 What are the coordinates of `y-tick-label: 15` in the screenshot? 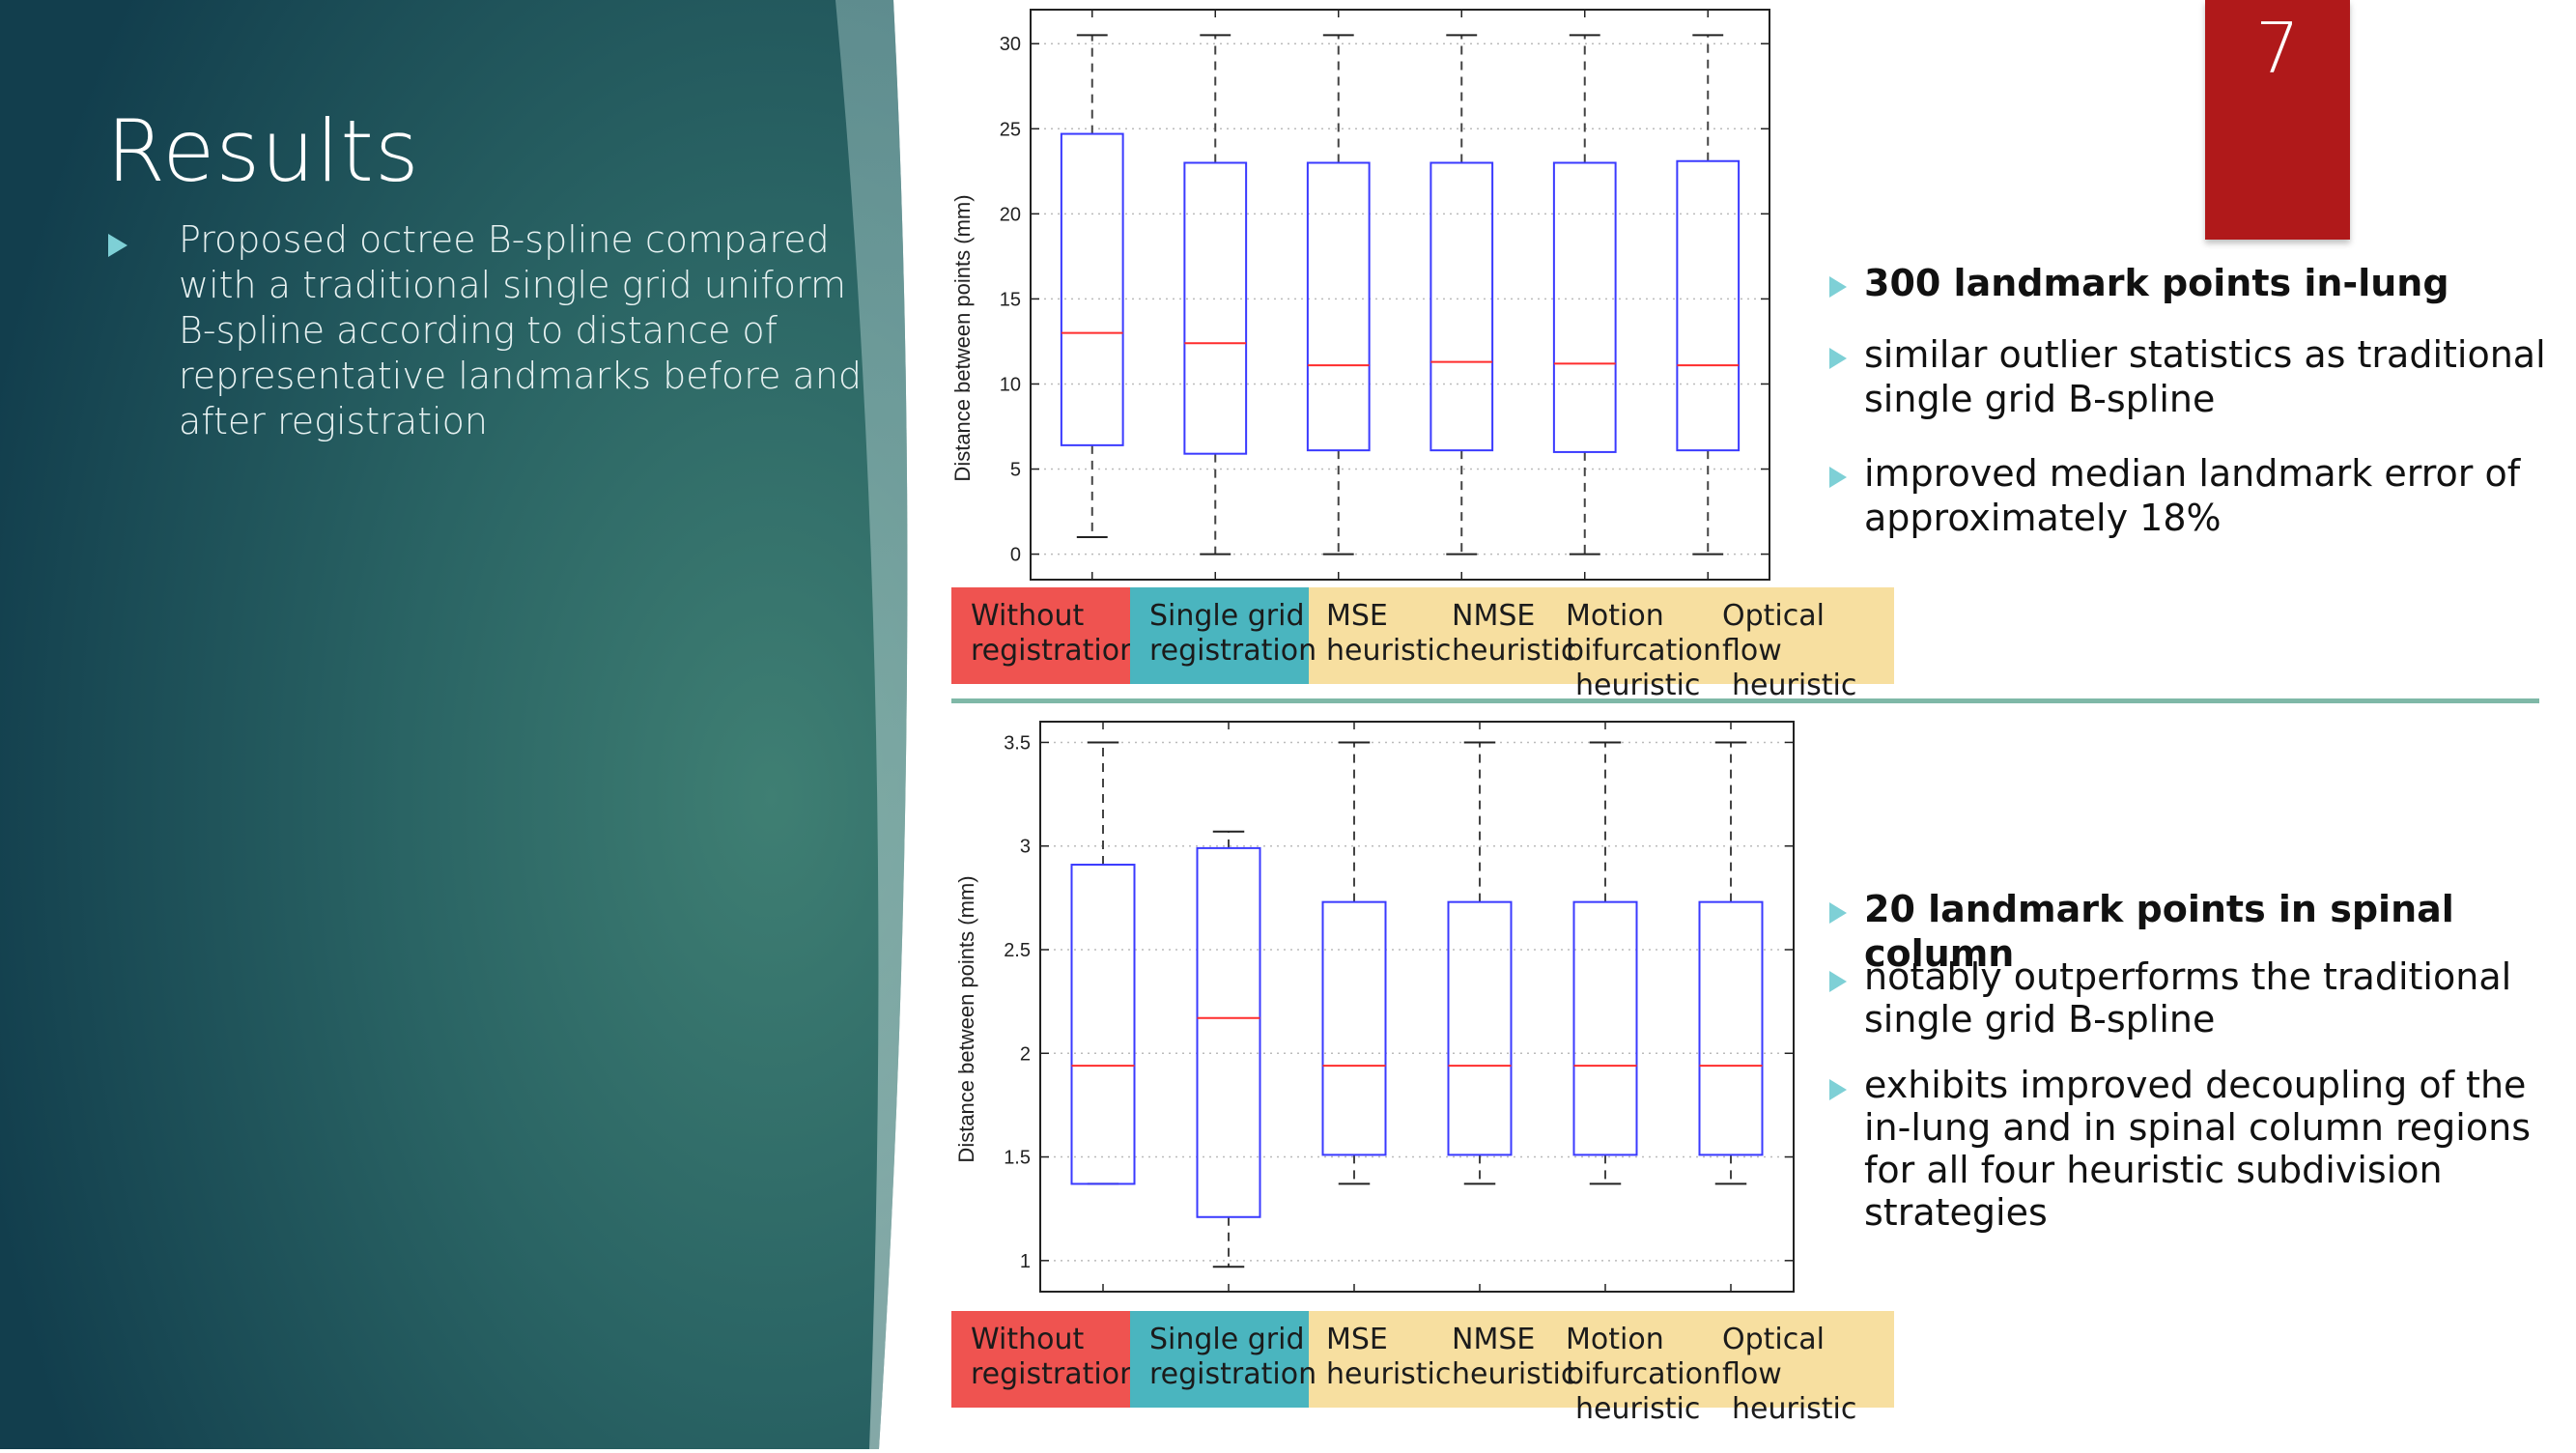 It's located at (1010, 299).